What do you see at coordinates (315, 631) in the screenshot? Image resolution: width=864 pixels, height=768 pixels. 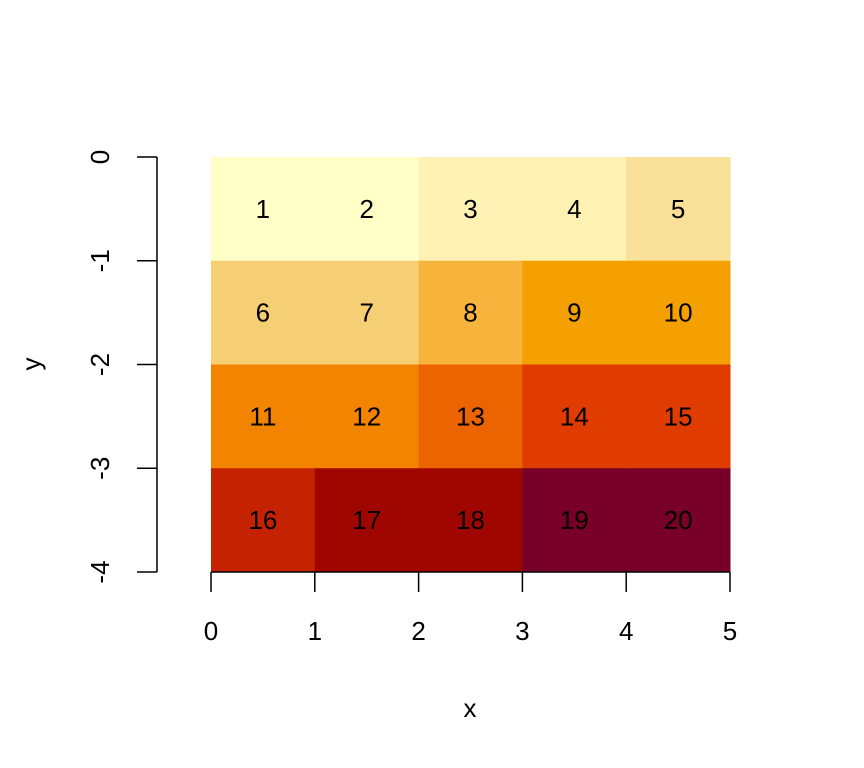 I see `x-tick-label: 1` at bounding box center [315, 631].